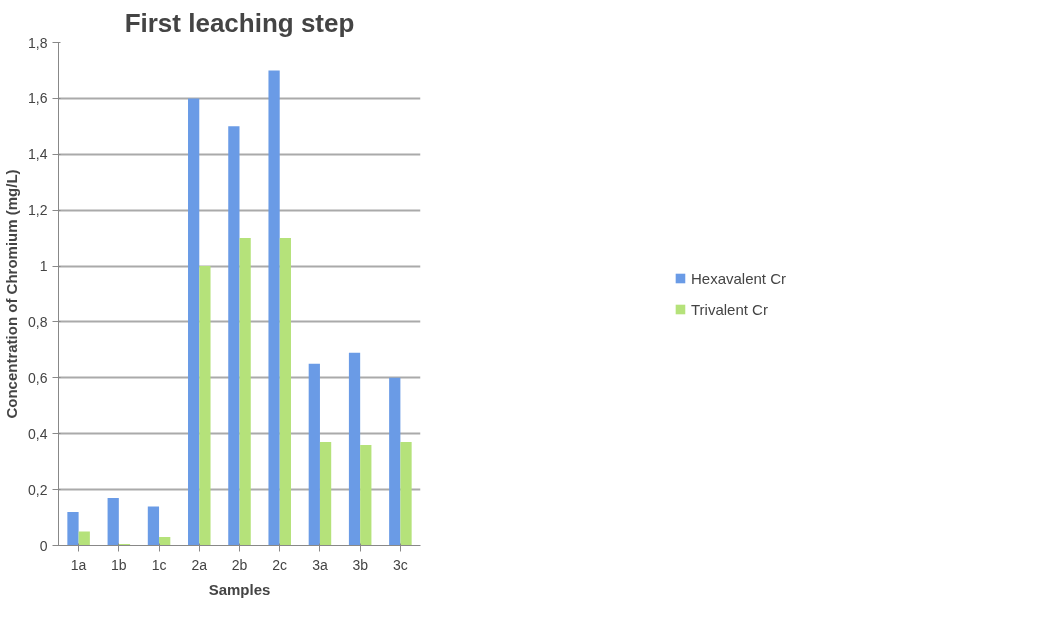 The width and height of the screenshot is (1053, 618). What do you see at coordinates (738, 278) in the screenshot?
I see `legend-label: Hexavalent Cr` at bounding box center [738, 278].